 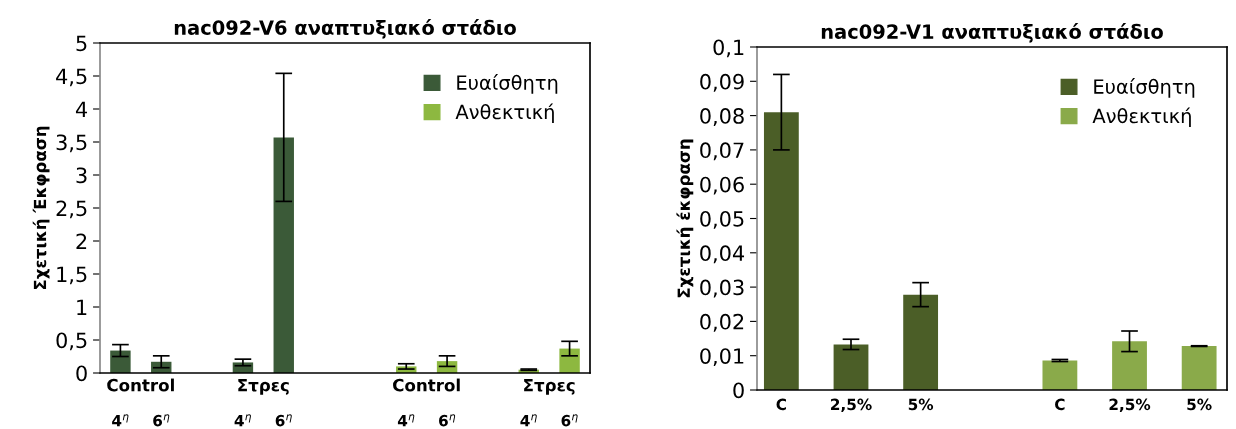 I want to click on y-tick-label: 3,5, so click(x=71, y=143).